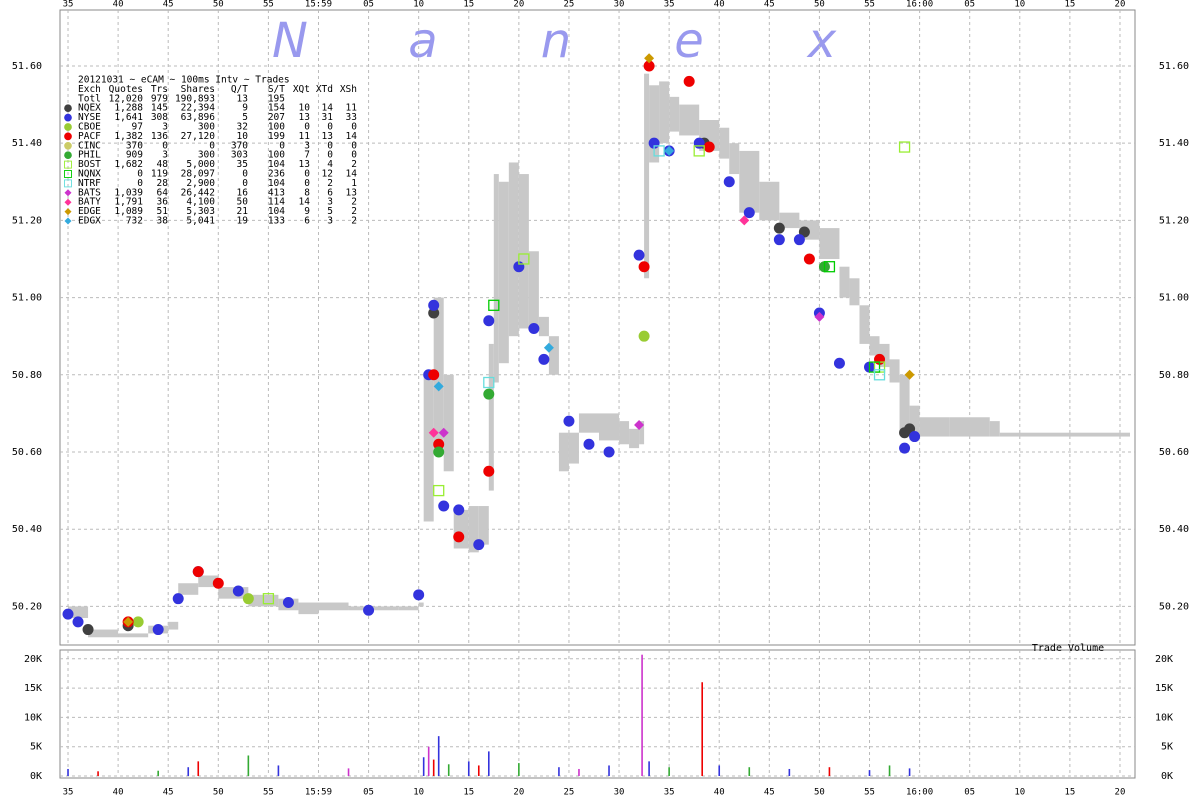  What do you see at coordinates (239, 89) in the screenshot?
I see `table-header: Q/T` at bounding box center [239, 89].